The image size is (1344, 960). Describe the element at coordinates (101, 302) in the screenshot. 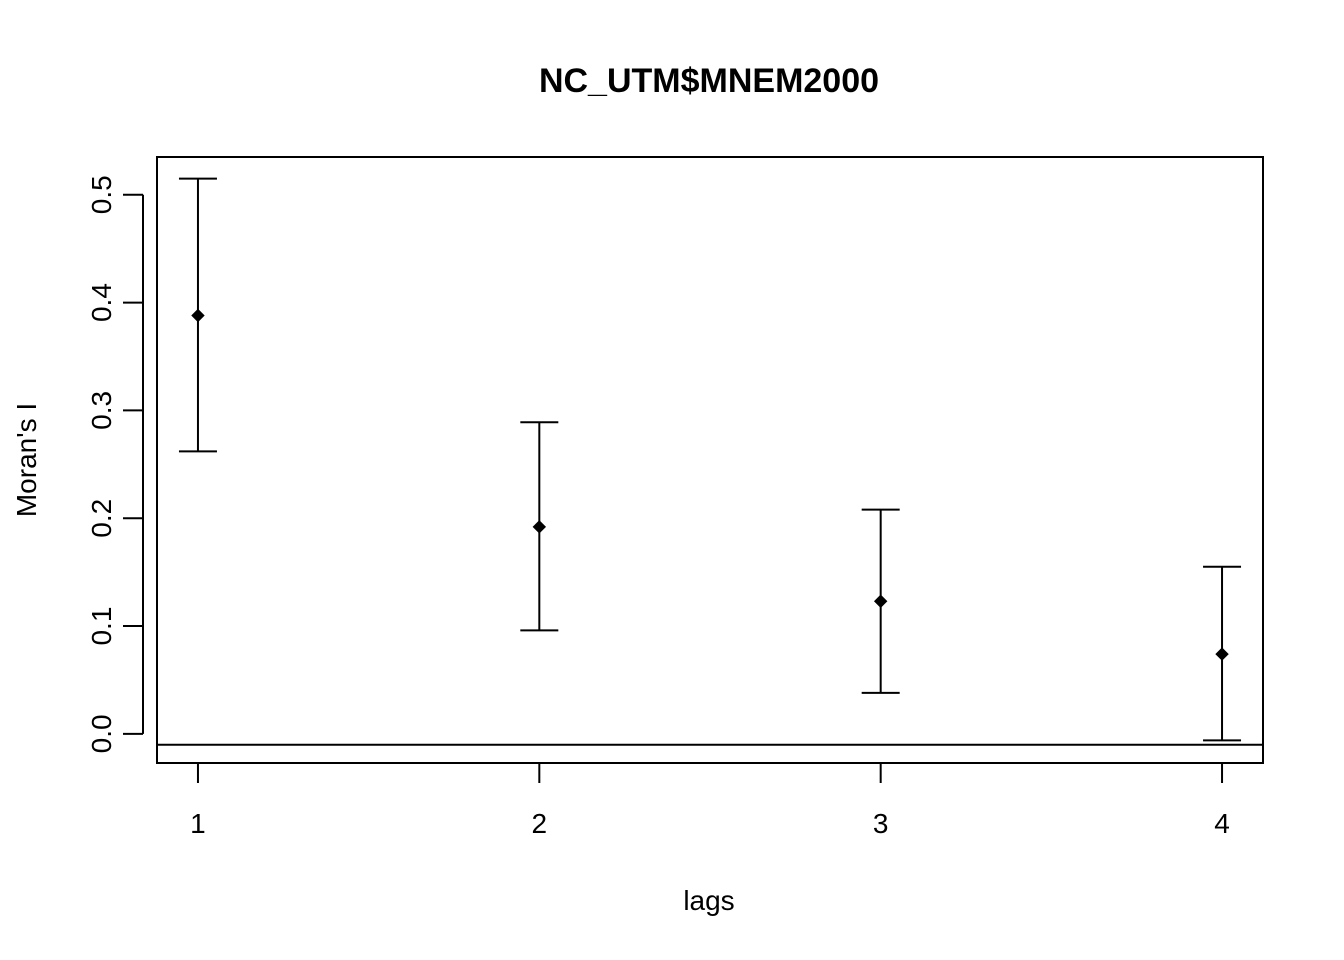

I see `y-tick-label-4: 0.4` at that location.